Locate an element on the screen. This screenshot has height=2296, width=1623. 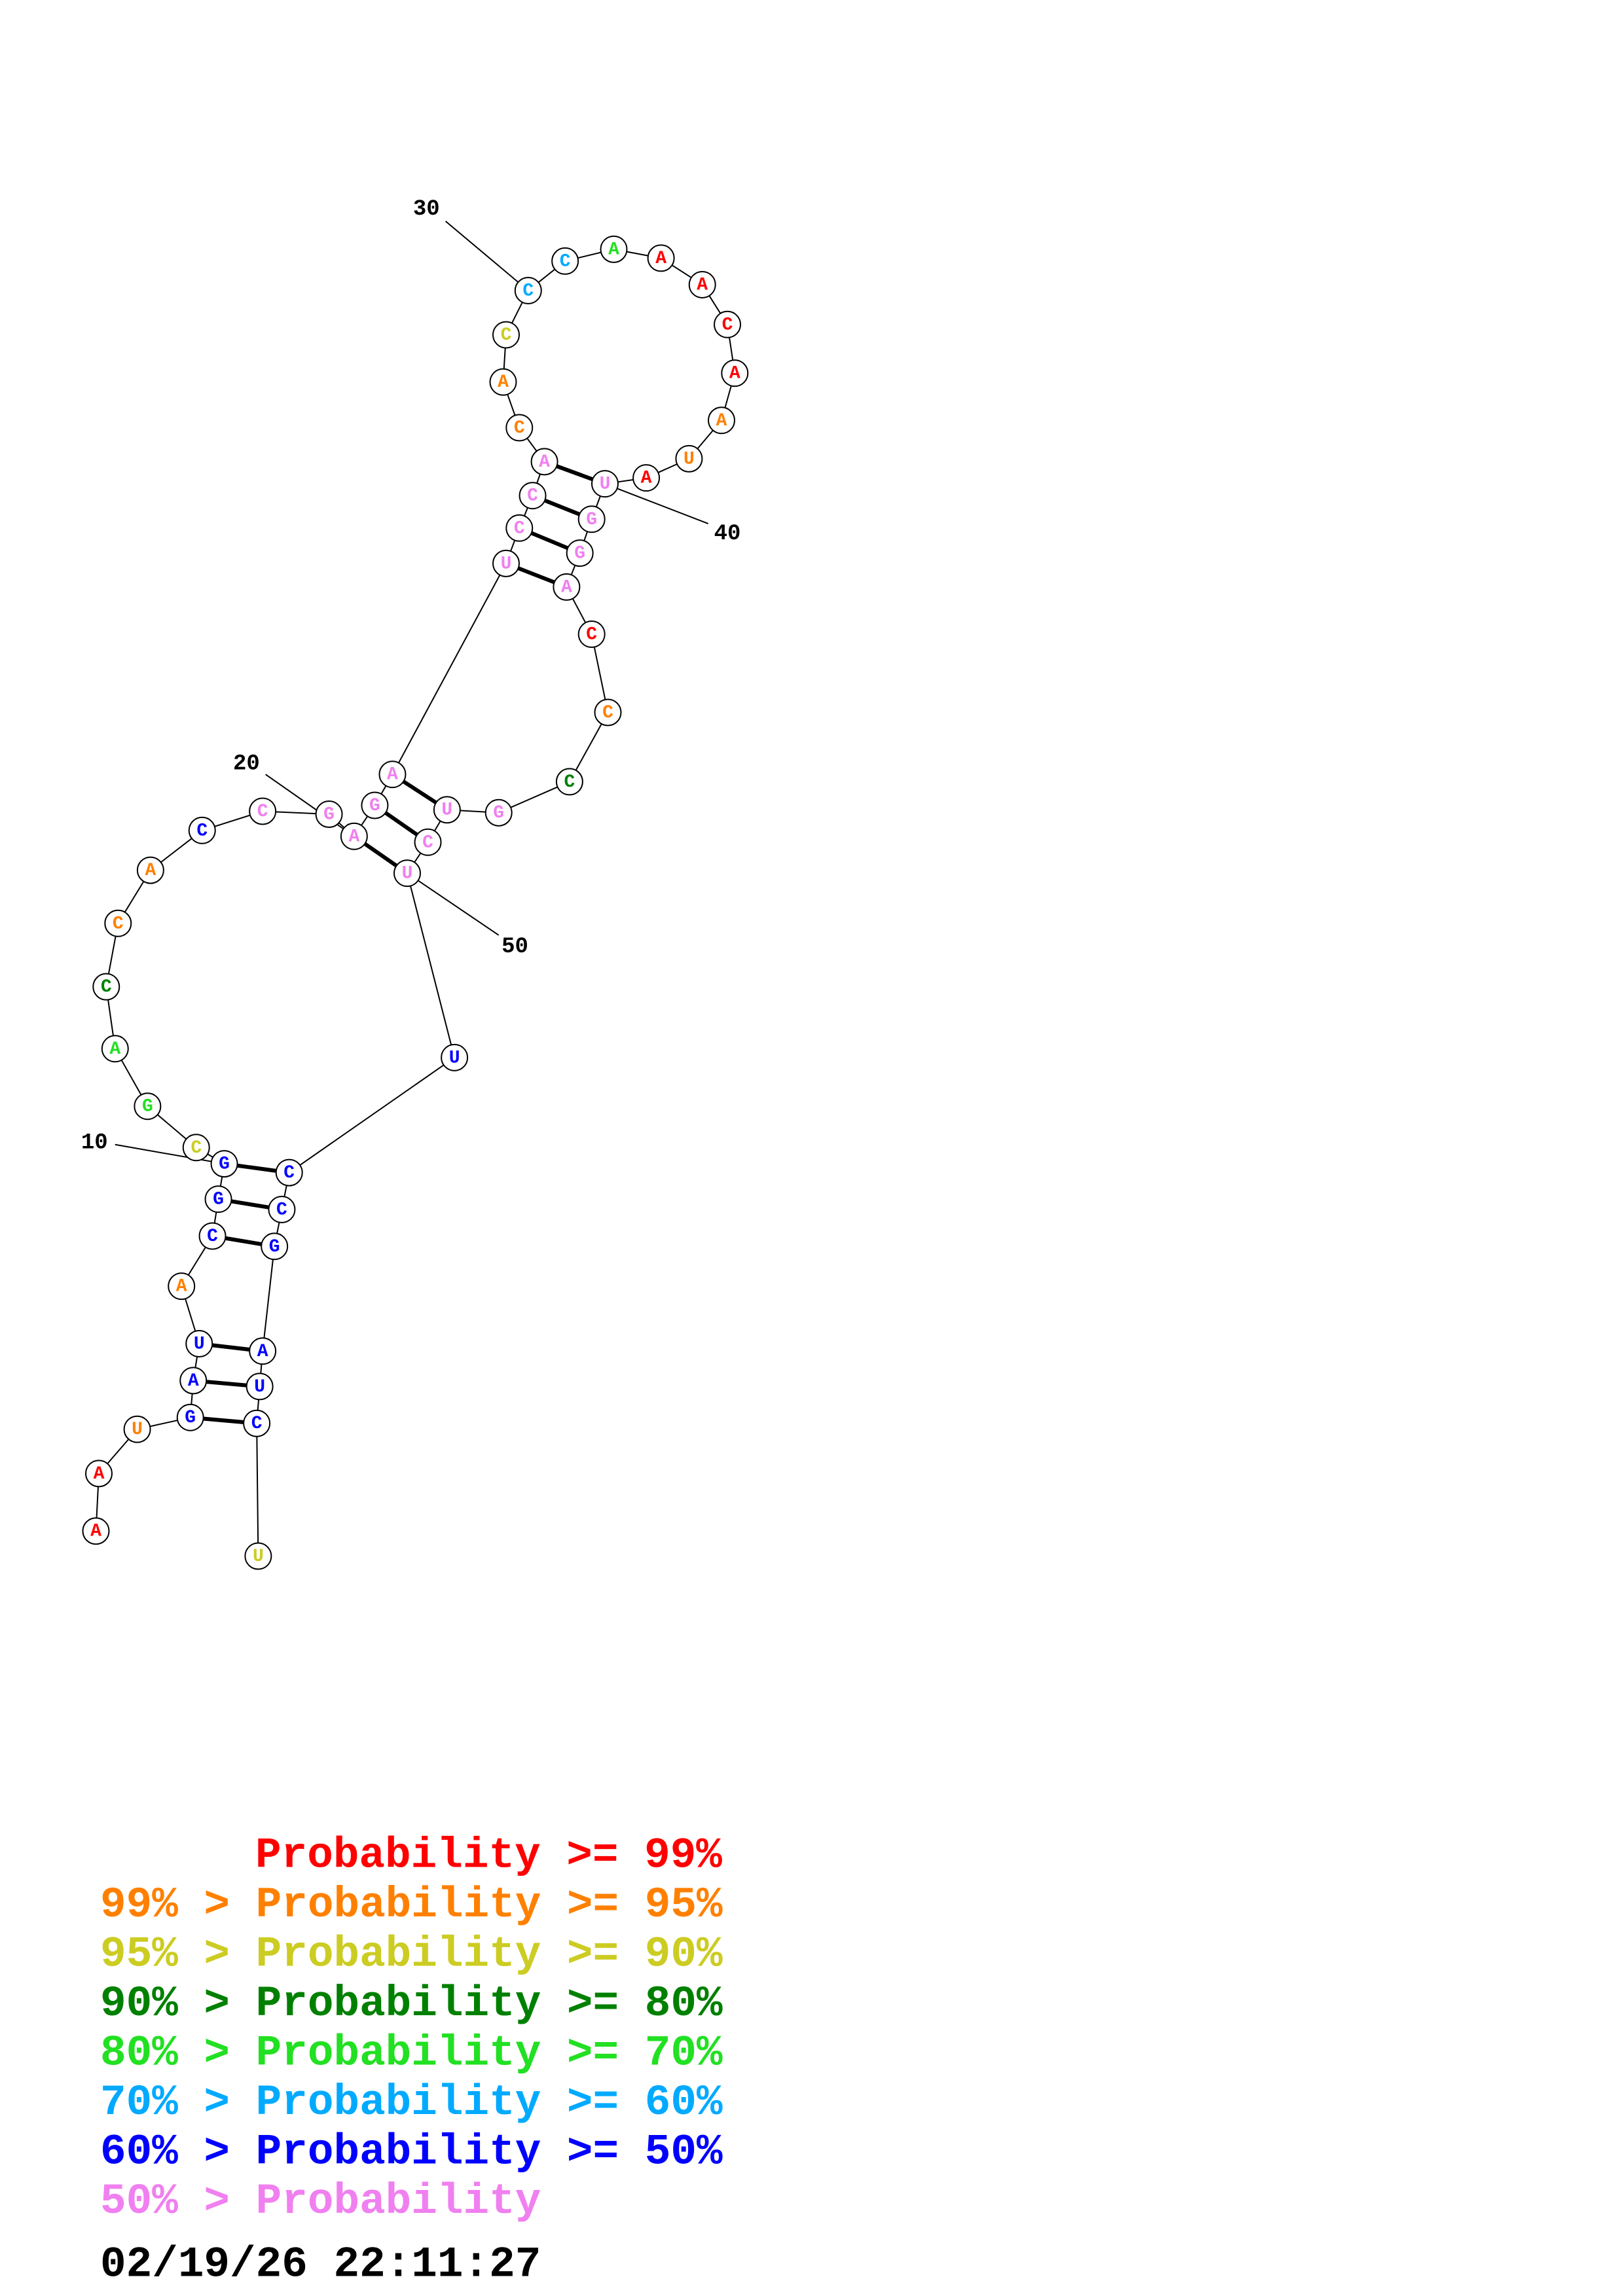
position-label: 10 is located at coordinates (94, 1143).